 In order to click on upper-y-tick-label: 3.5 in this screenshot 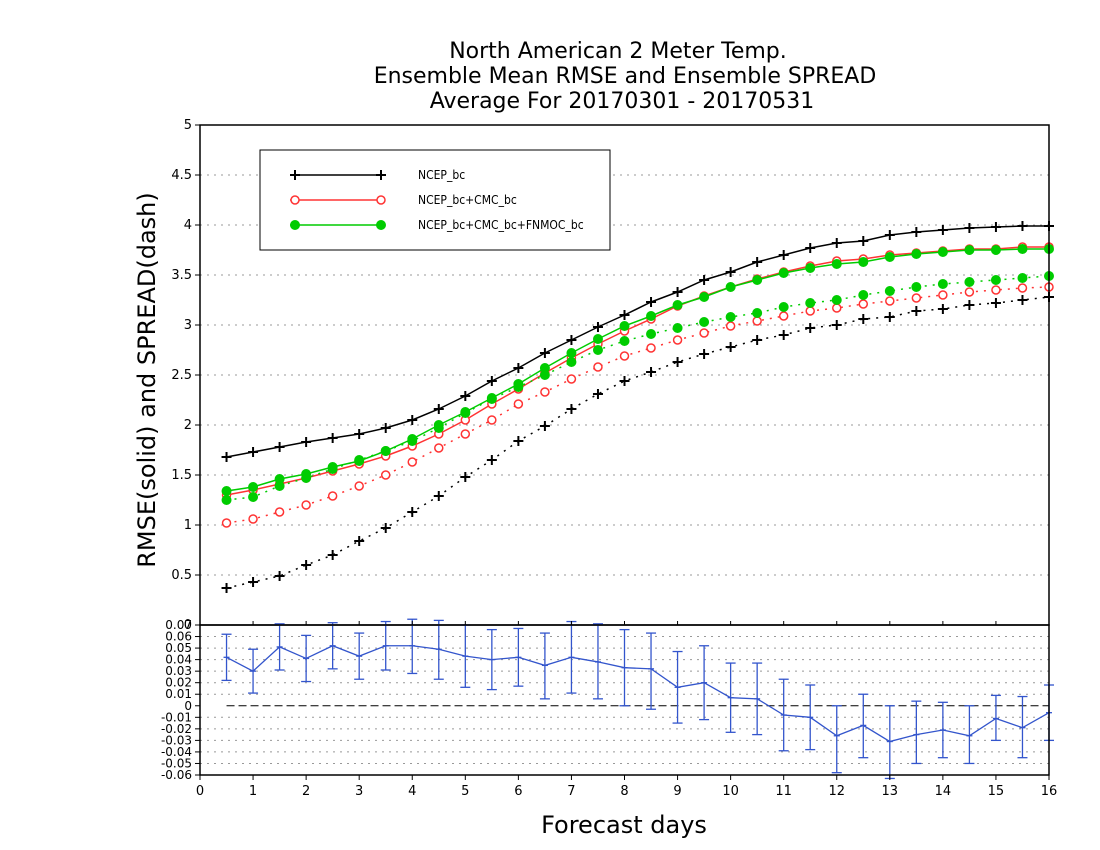, I will do `click(181, 275)`.